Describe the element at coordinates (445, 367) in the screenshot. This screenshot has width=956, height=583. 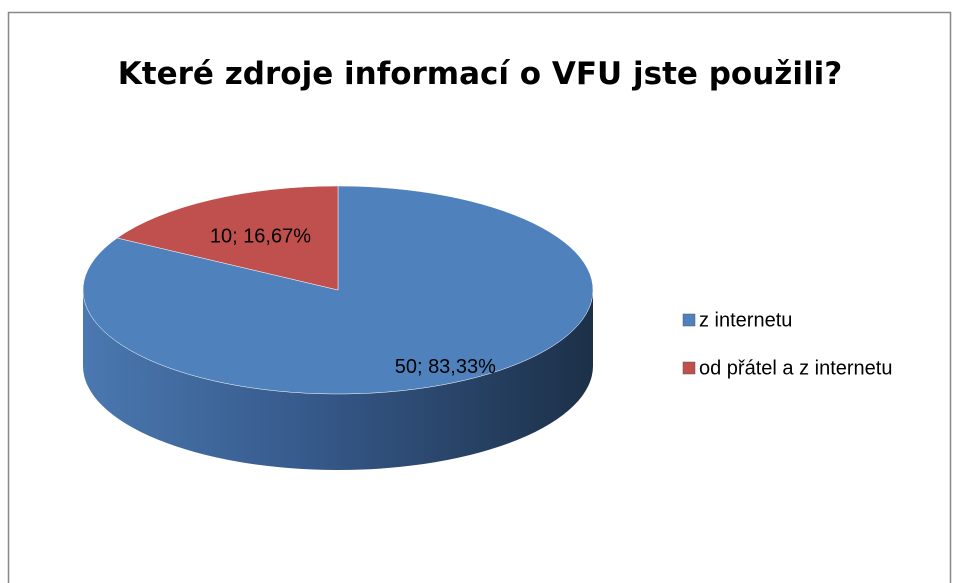
I see `data-label: 50; 83,33%` at that location.